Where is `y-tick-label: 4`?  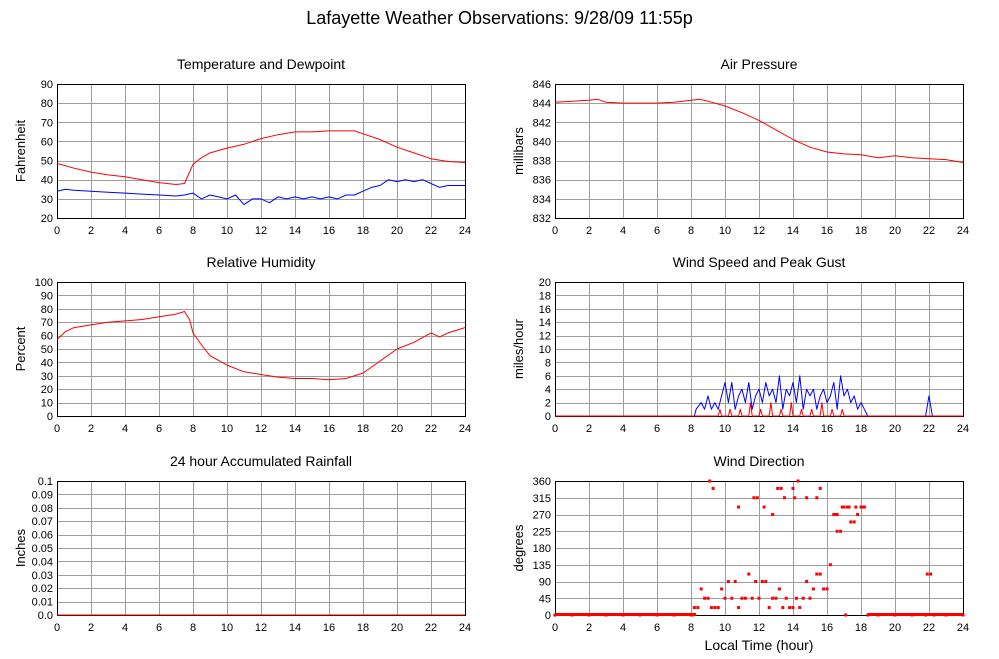
y-tick-label: 4 is located at coordinates (548, 390).